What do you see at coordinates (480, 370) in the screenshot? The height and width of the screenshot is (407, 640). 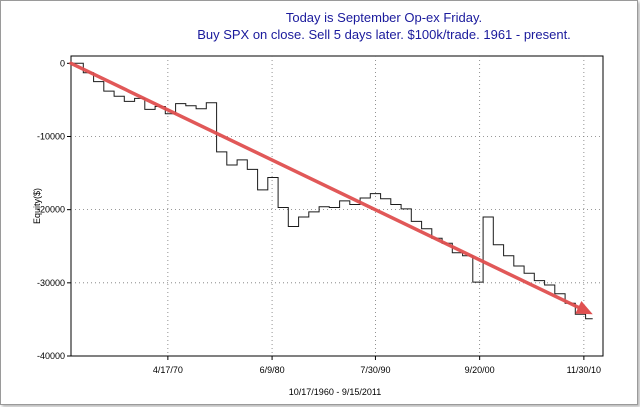 I see `x-tick-label: 9/20/00` at bounding box center [480, 370].